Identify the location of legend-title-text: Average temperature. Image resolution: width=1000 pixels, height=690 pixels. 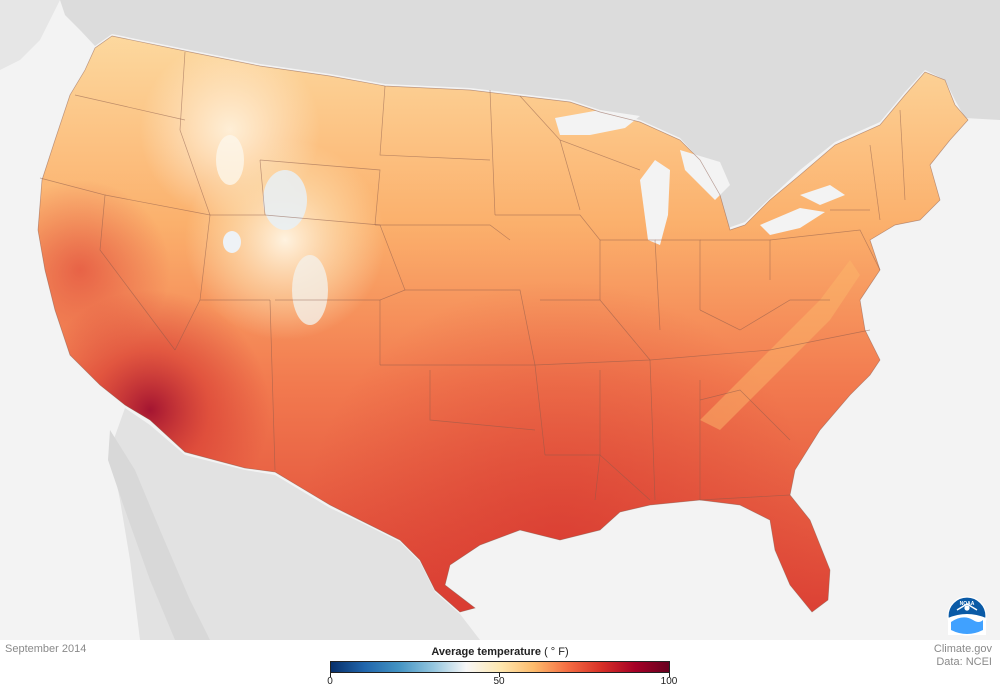
(486, 652).